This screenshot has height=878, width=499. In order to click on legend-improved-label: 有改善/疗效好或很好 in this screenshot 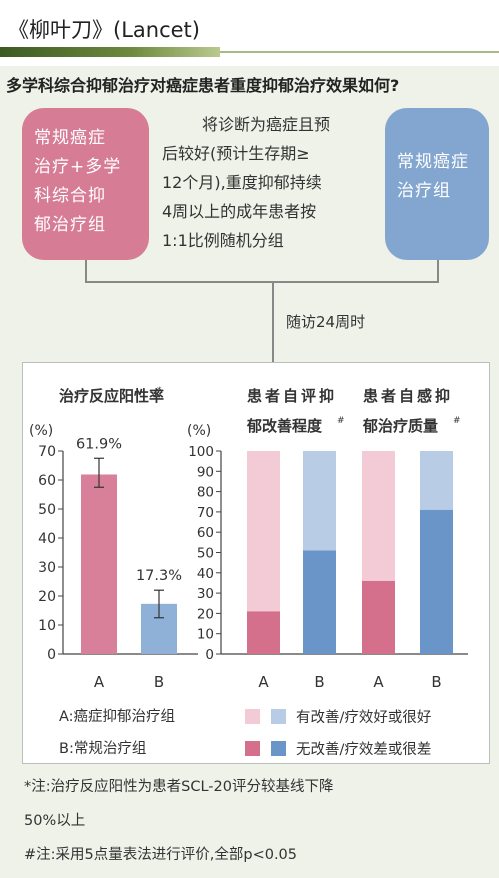, I will do `click(363, 717)`.